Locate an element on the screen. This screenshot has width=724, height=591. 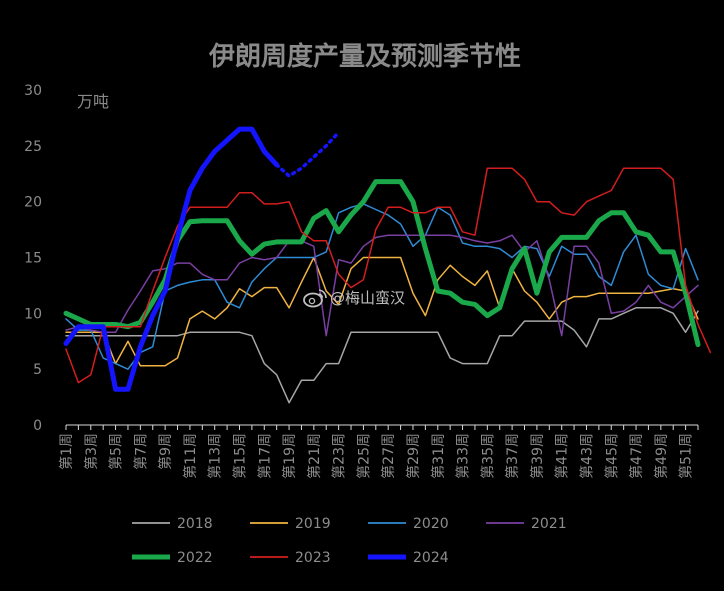
legend-label-2019: 2019 is located at coordinates (313, 524).